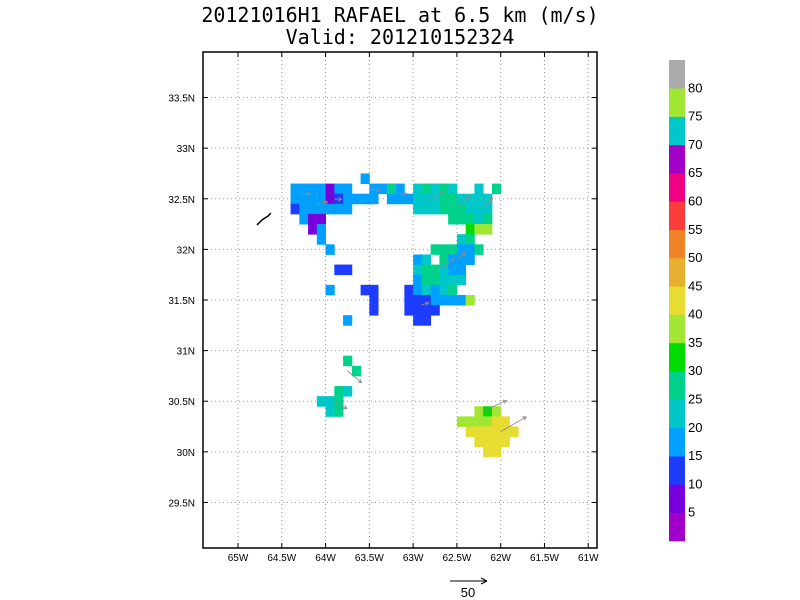  What do you see at coordinates (695, 314) in the screenshot?
I see `colorbar-label: 40` at bounding box center [695, 314].